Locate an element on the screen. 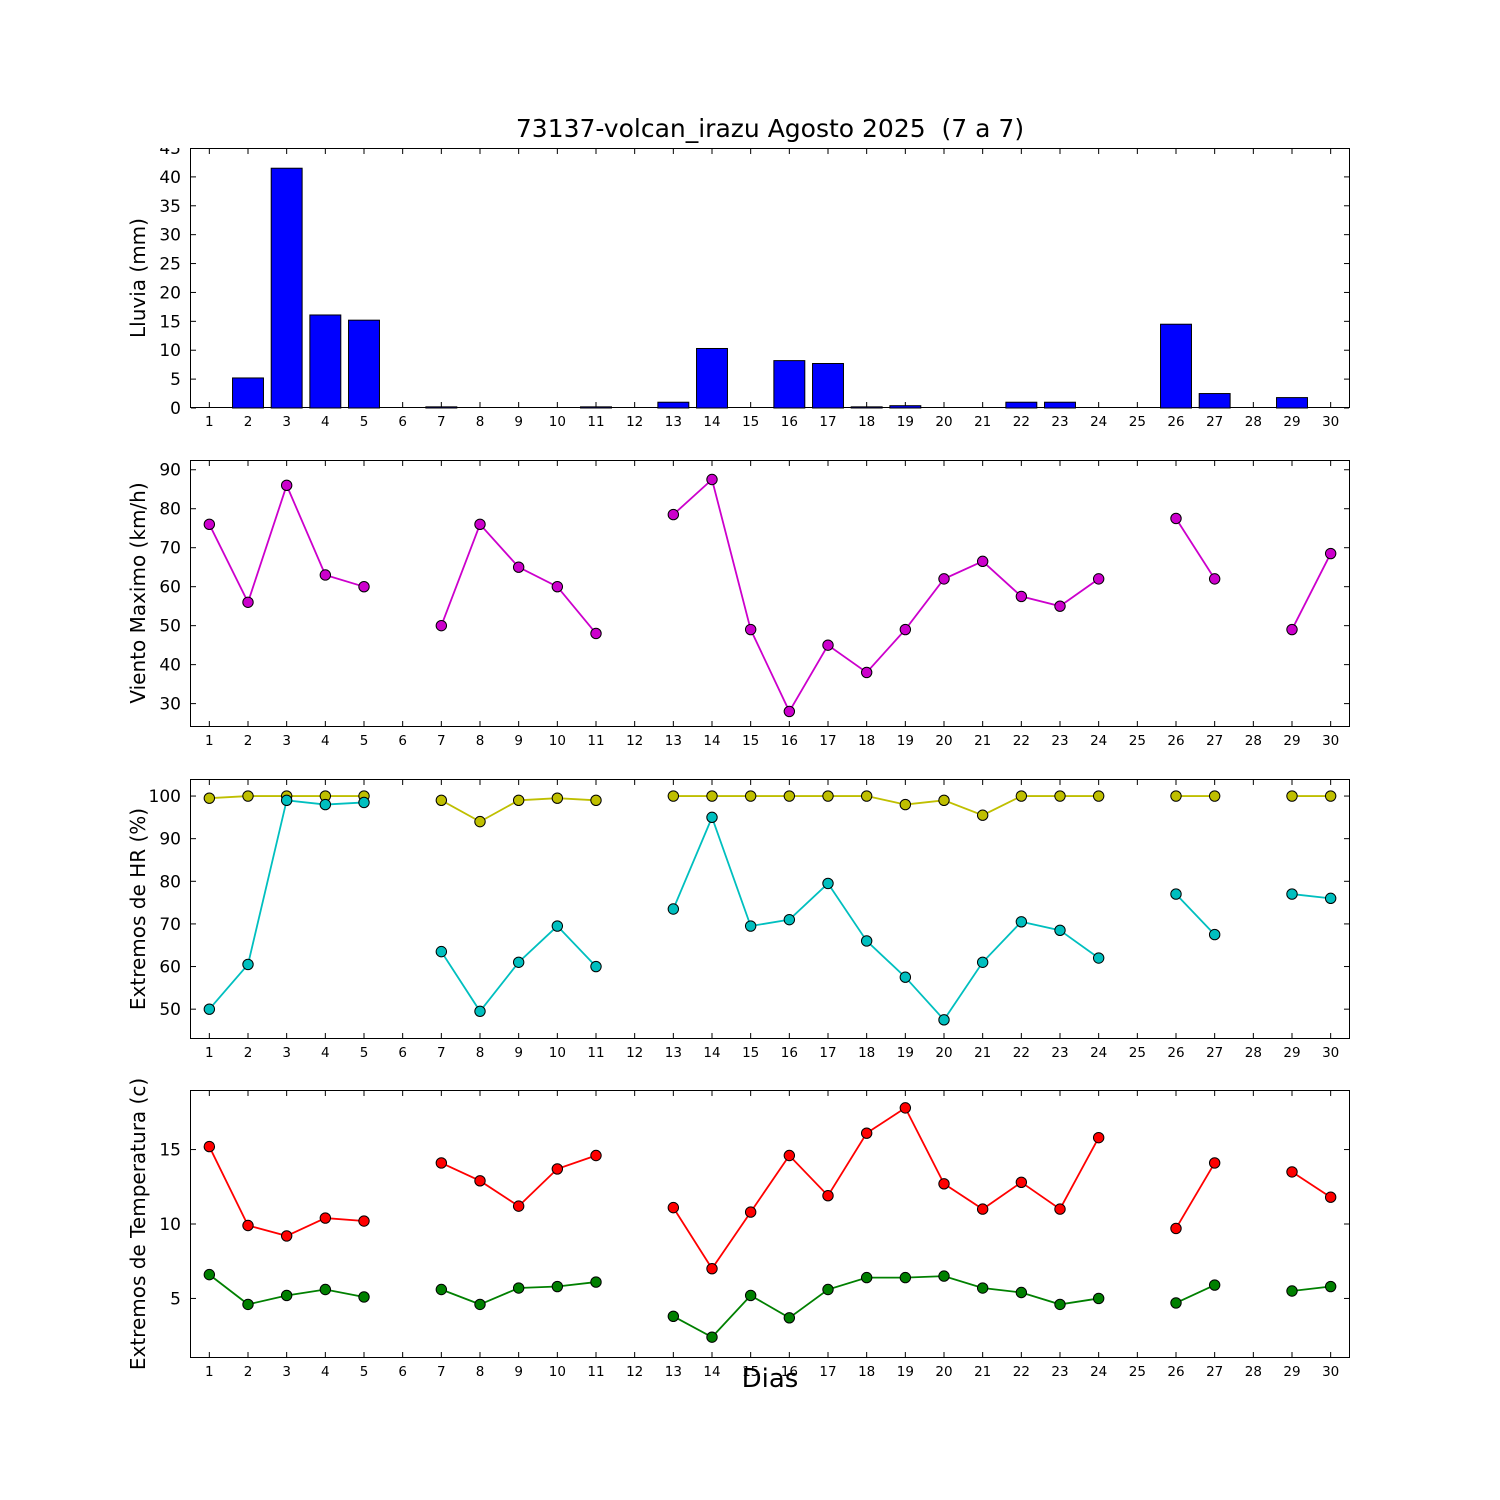  lluvia-xtick-label: 12 is located at coordinates (634, 422).